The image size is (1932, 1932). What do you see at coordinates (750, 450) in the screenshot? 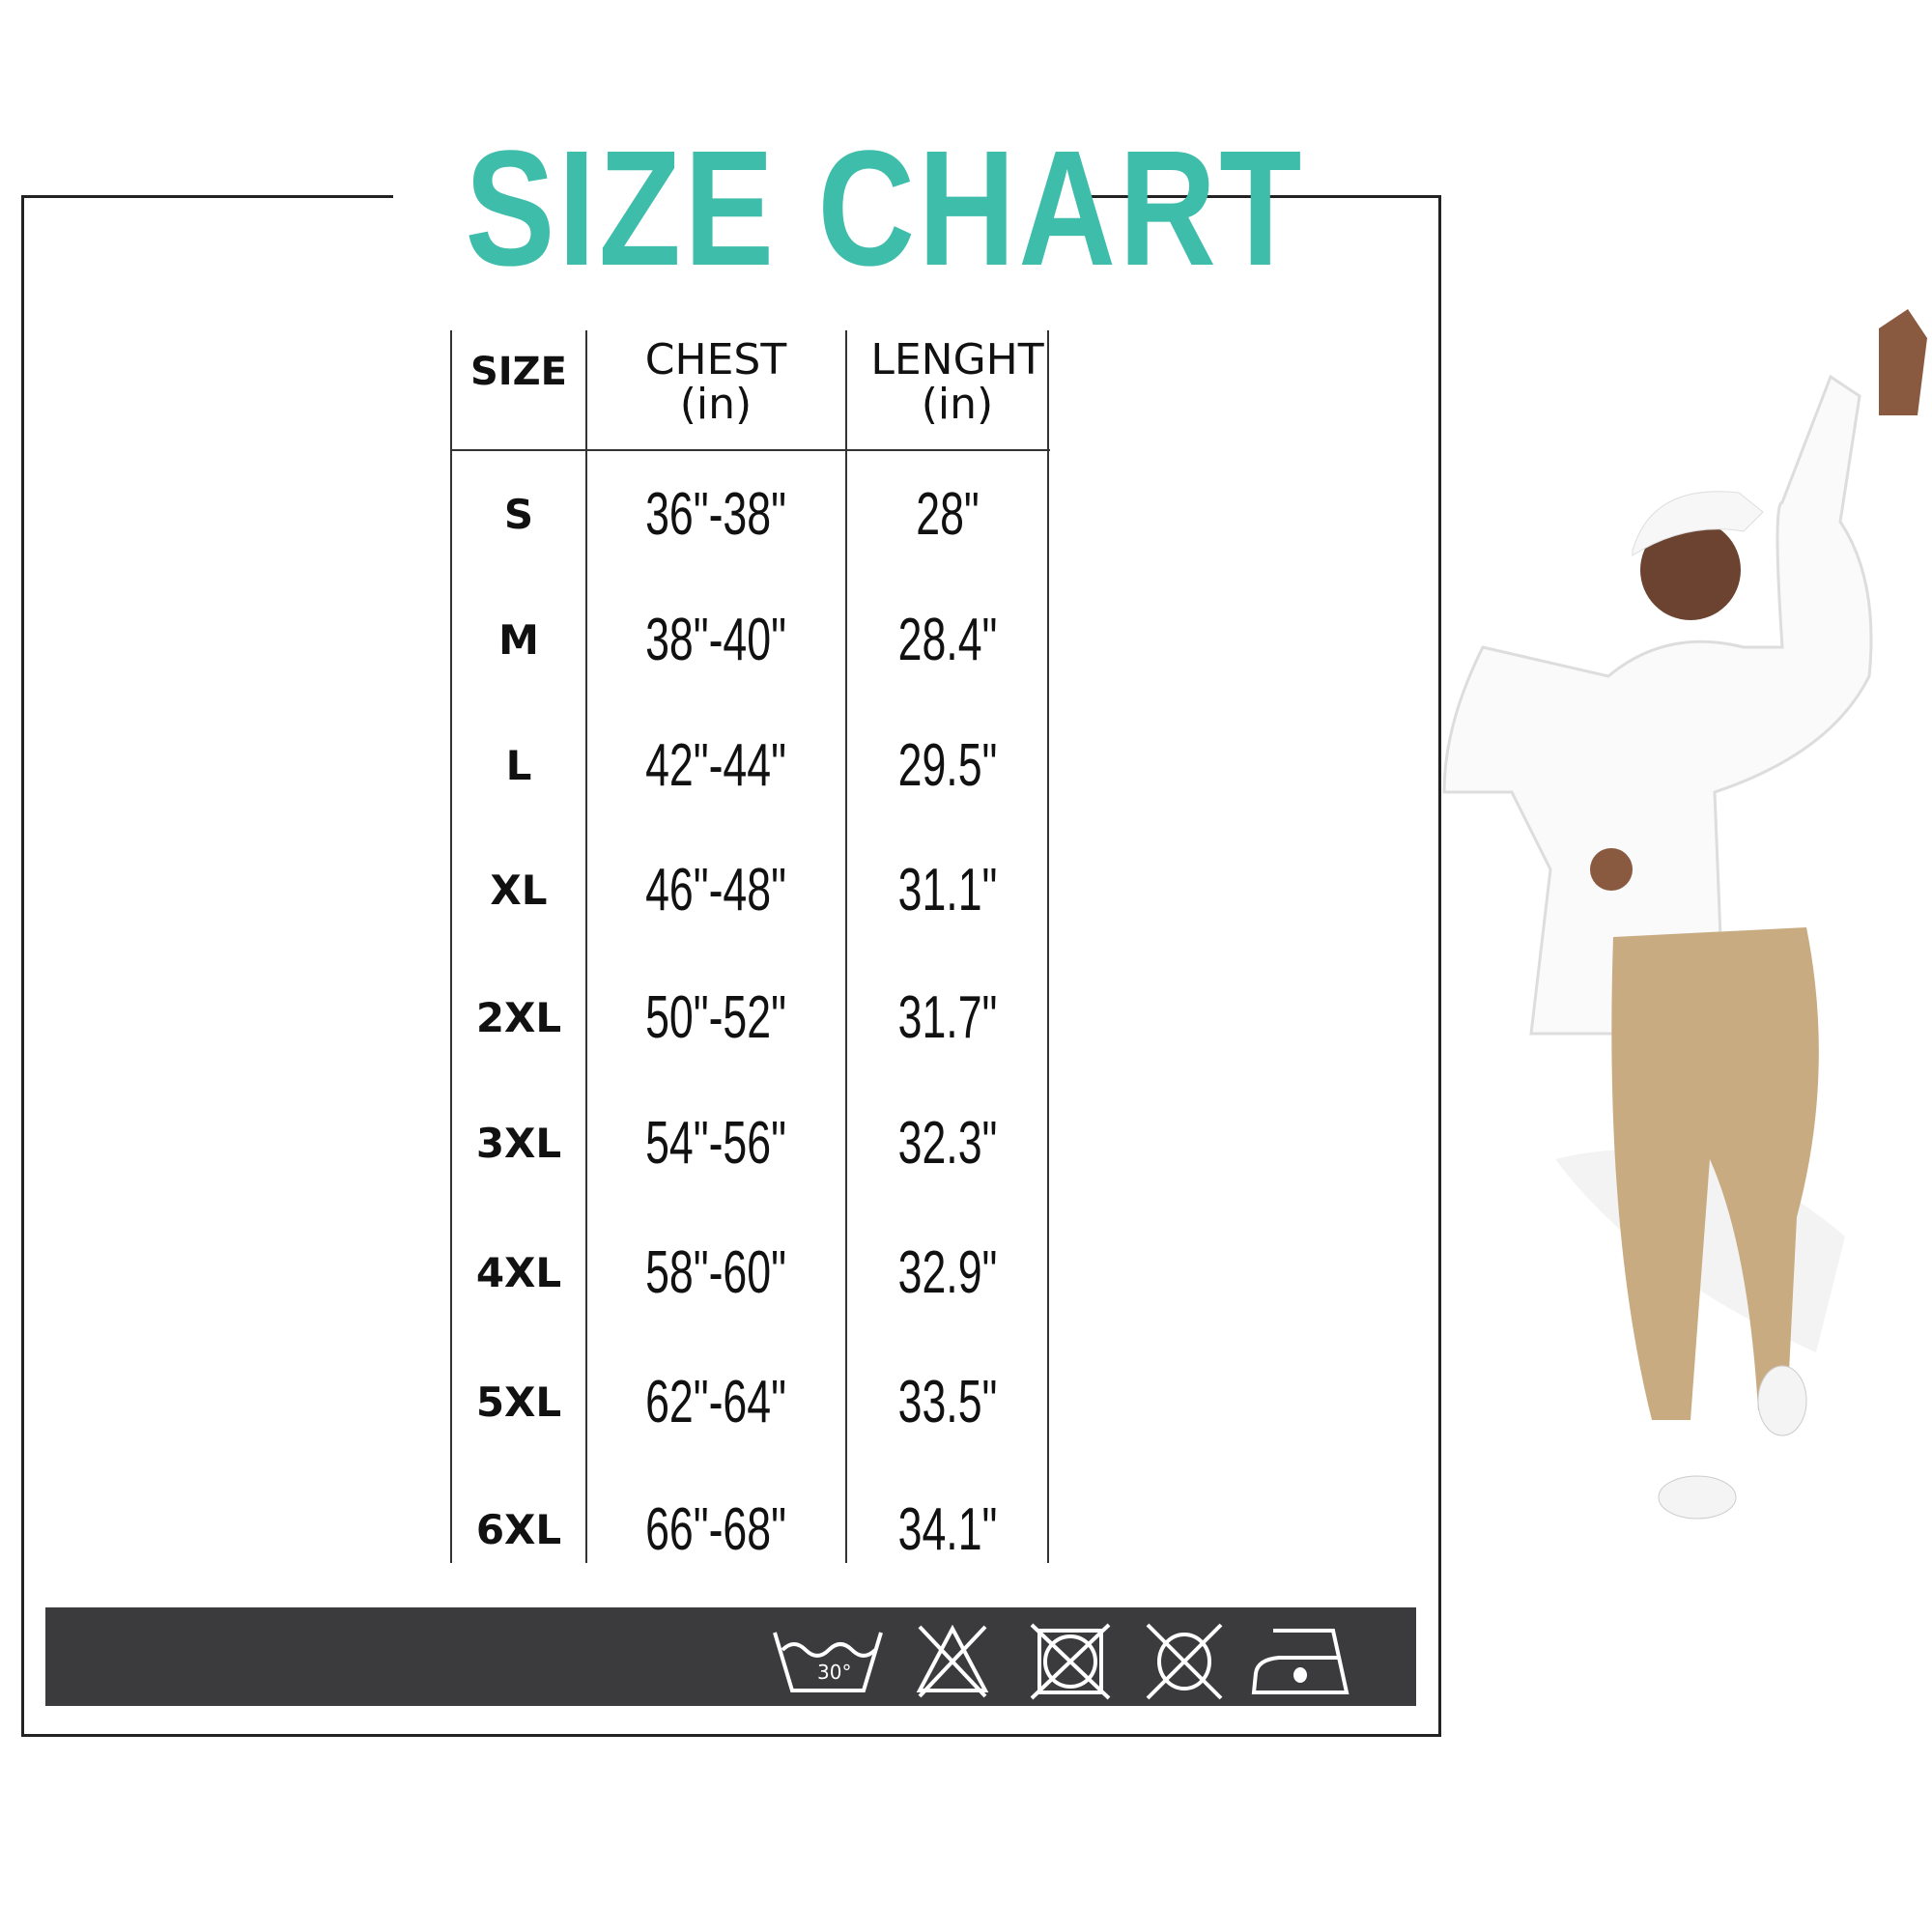
I see `header-divider` at bounding box center [750, 450].